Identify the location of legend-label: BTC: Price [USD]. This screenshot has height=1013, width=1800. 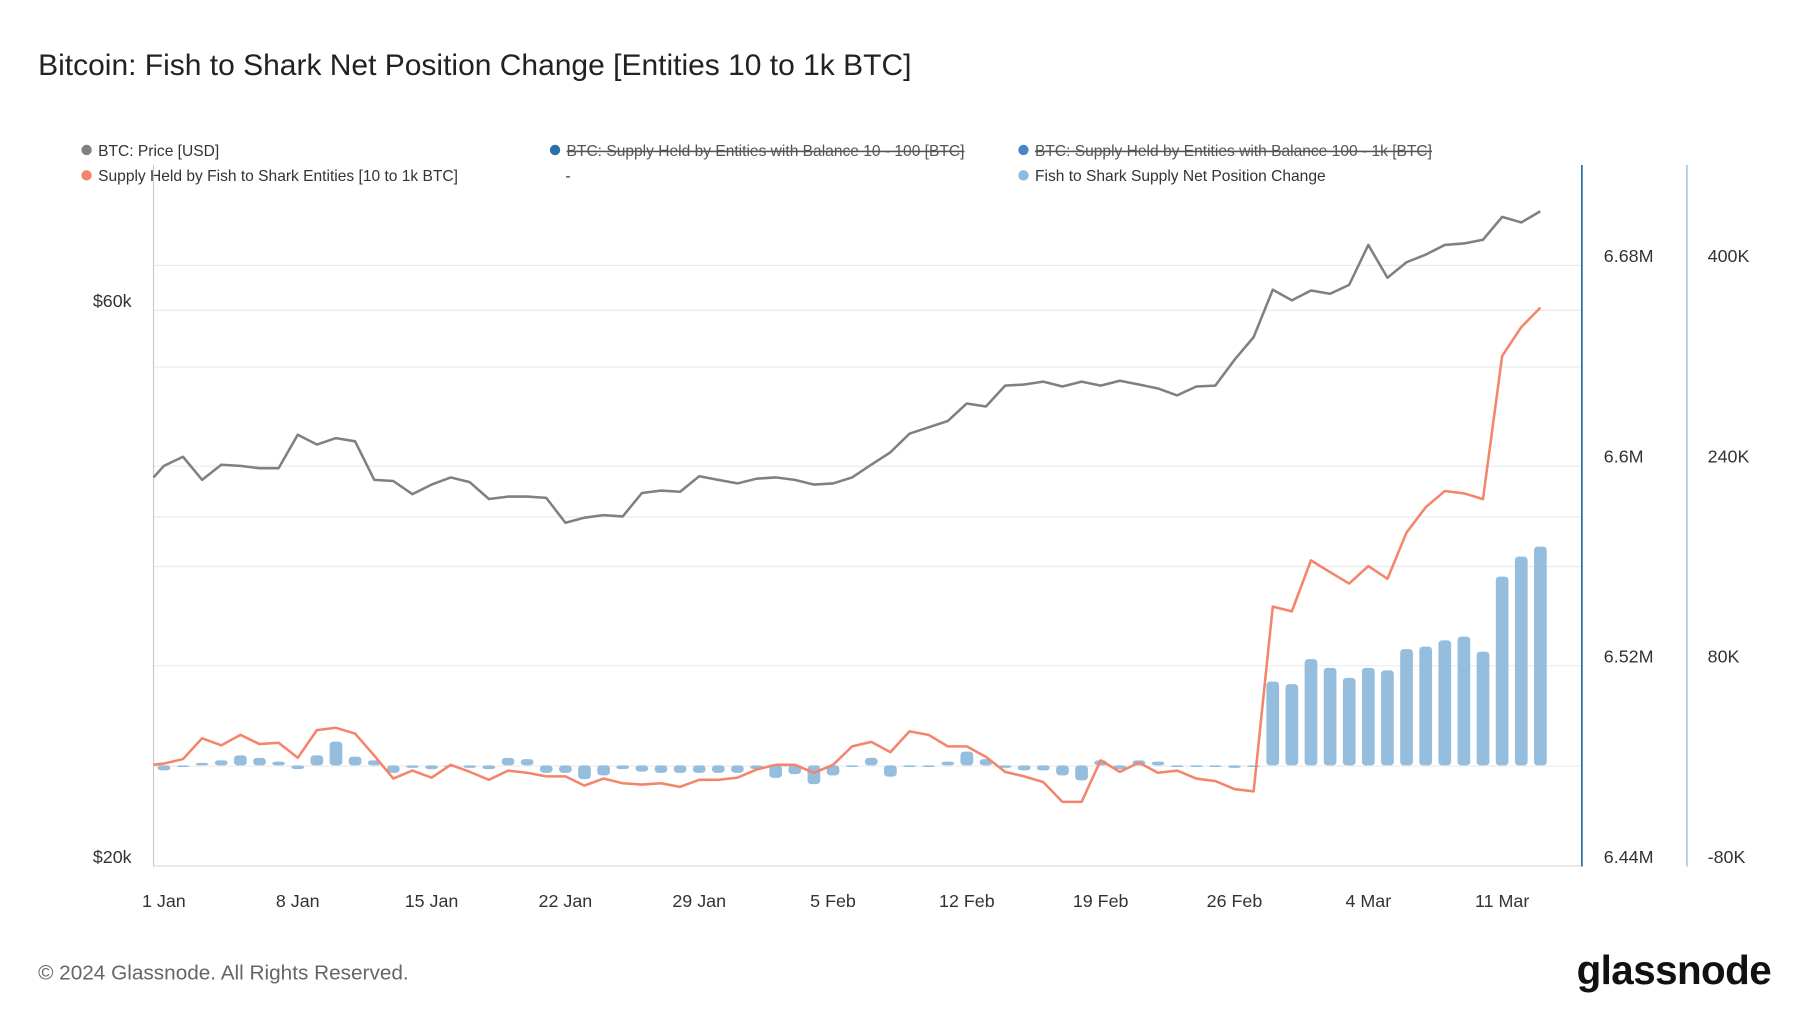
(158, 151).